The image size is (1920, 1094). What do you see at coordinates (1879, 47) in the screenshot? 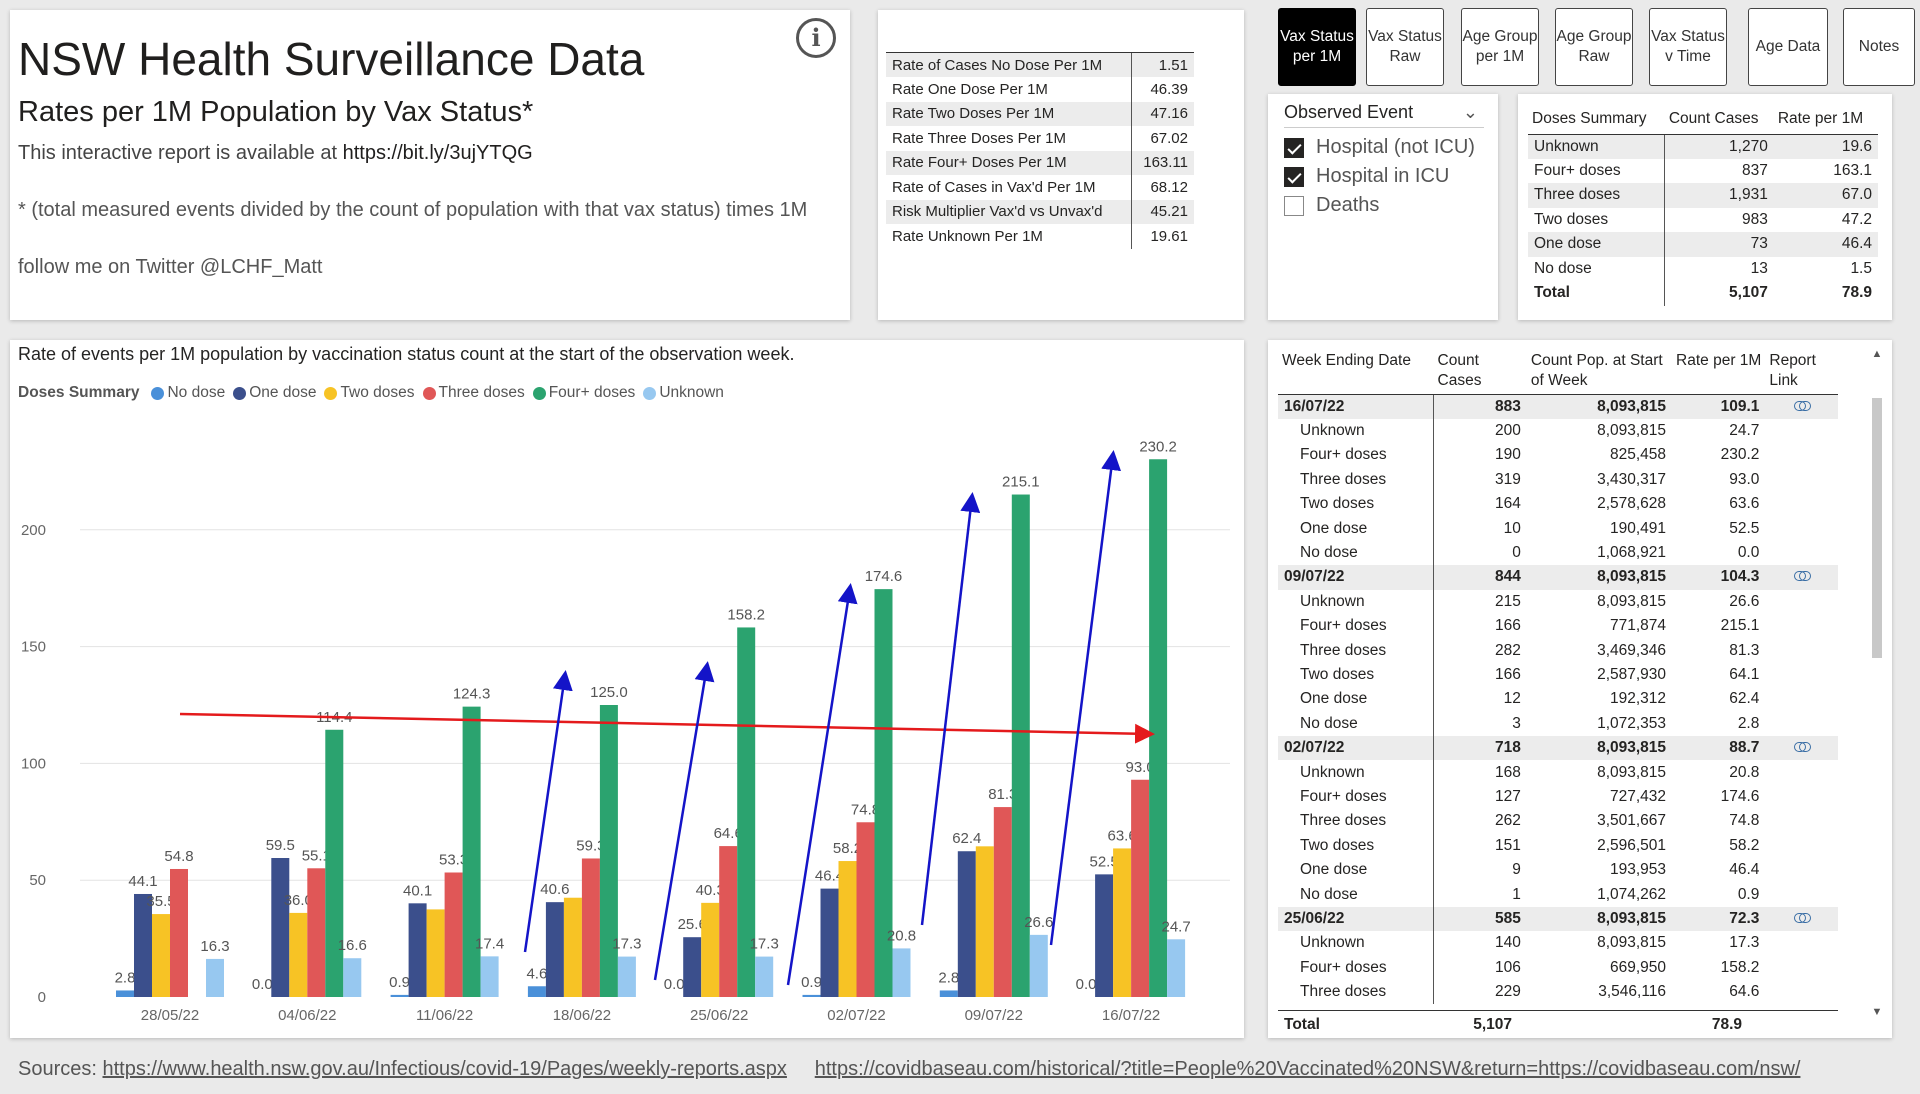
I see `nav-button-7: Notes` at bounding box center [1879, 47].